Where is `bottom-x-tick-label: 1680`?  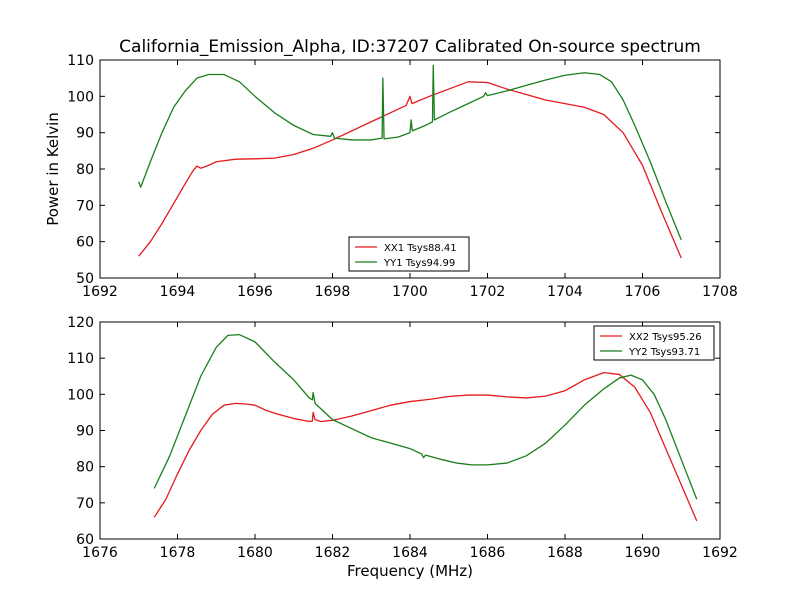 bottom-x-tick-label: 1680 is located at coordinates (255, 553).